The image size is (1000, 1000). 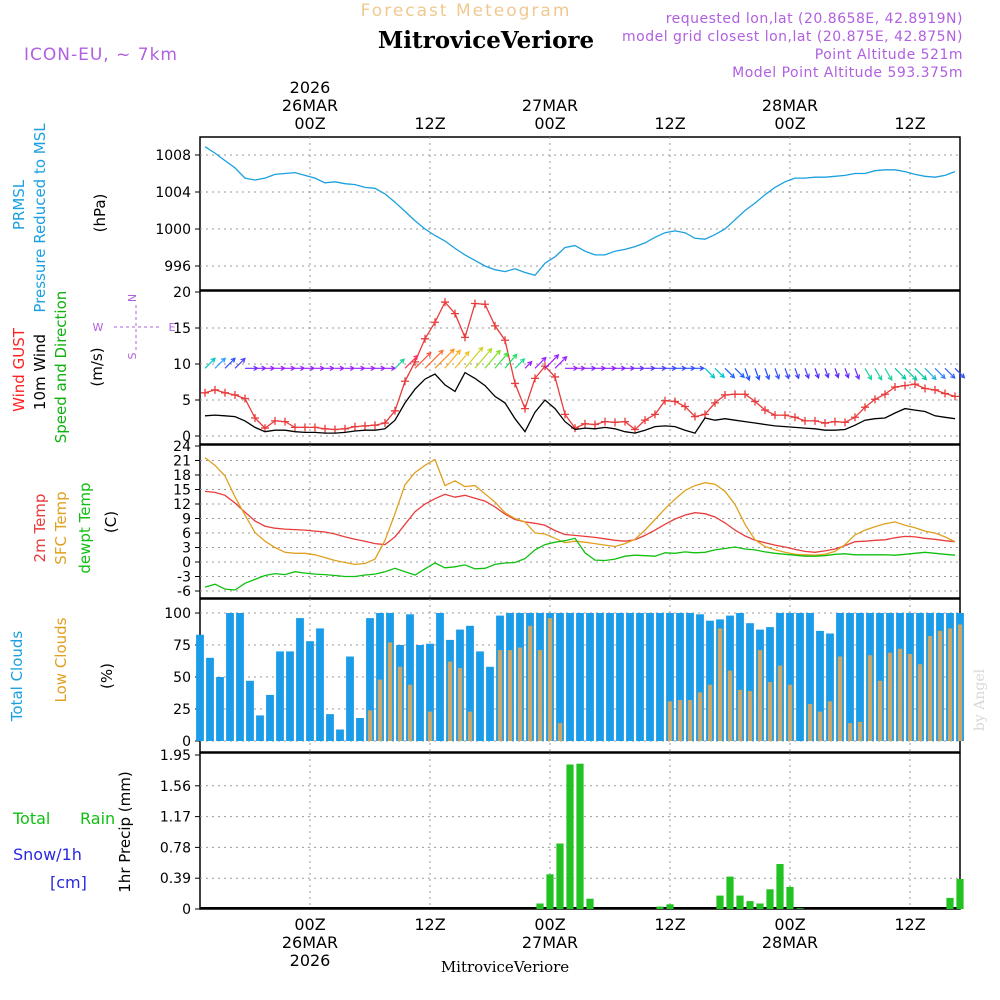 I want to click on prmsl-unit-label: (hPa), so click(x=100, y=213).